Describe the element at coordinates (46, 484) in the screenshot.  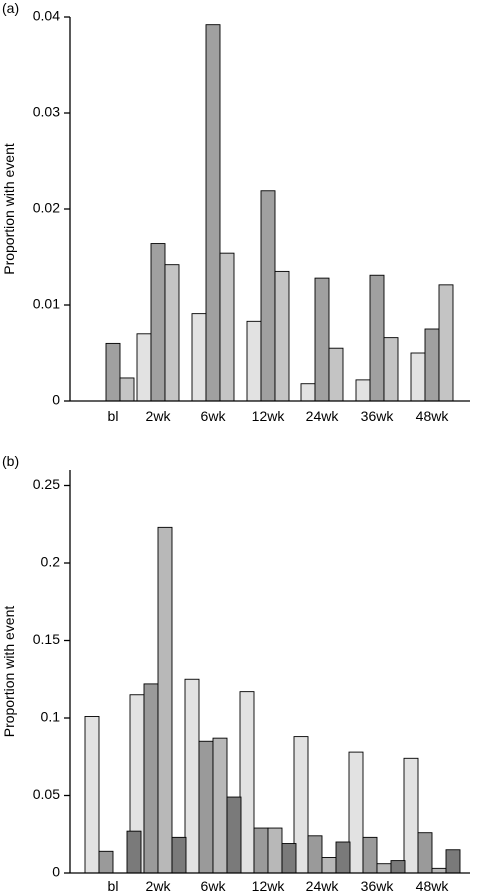
I see `y-tick-label: 0.25` at that location.